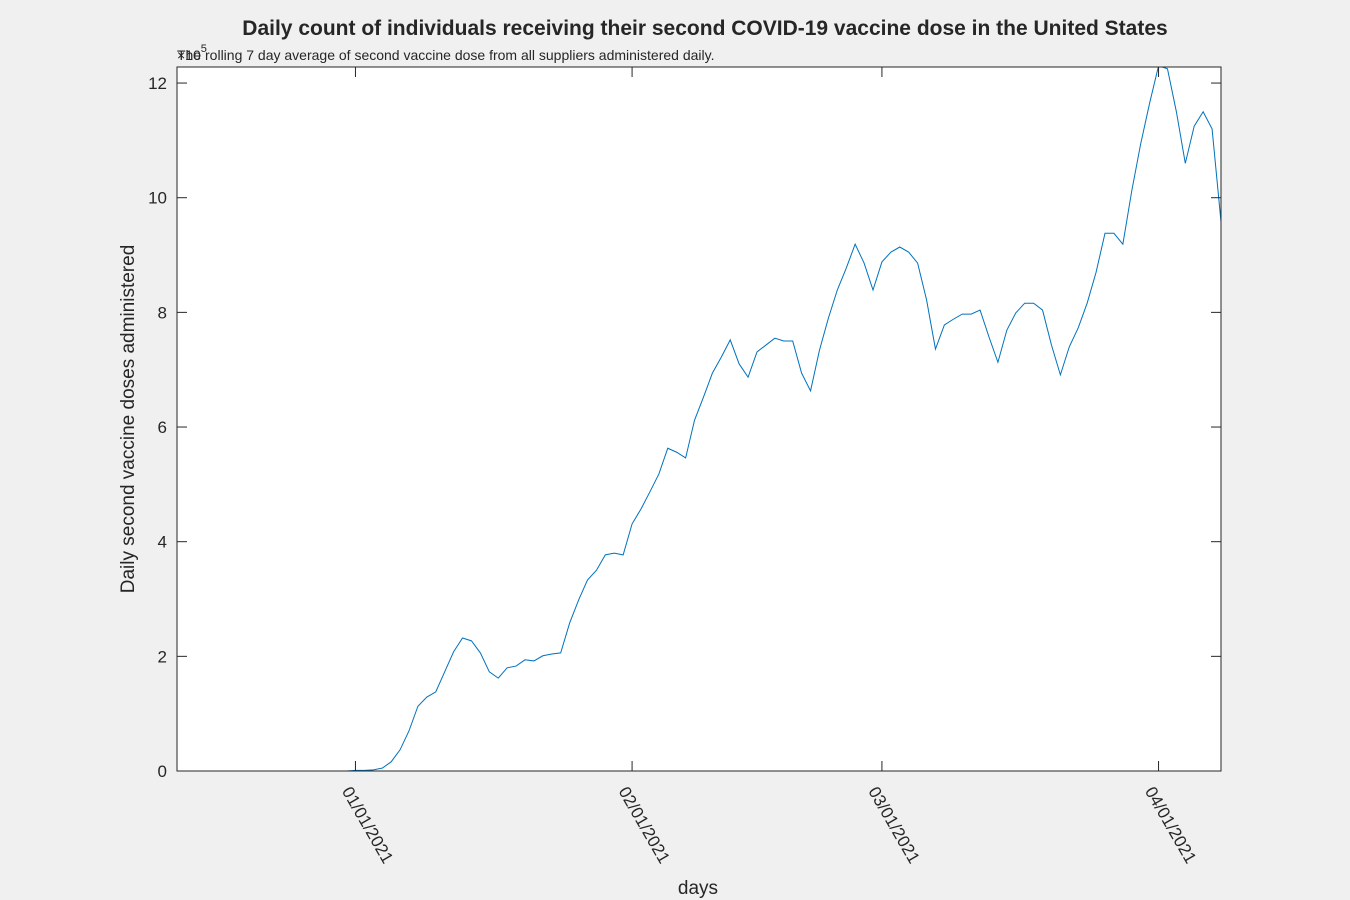  Describe the element at coordinates (162, 312) in the screenshot. I see `y-tick-label: 8` at that location.